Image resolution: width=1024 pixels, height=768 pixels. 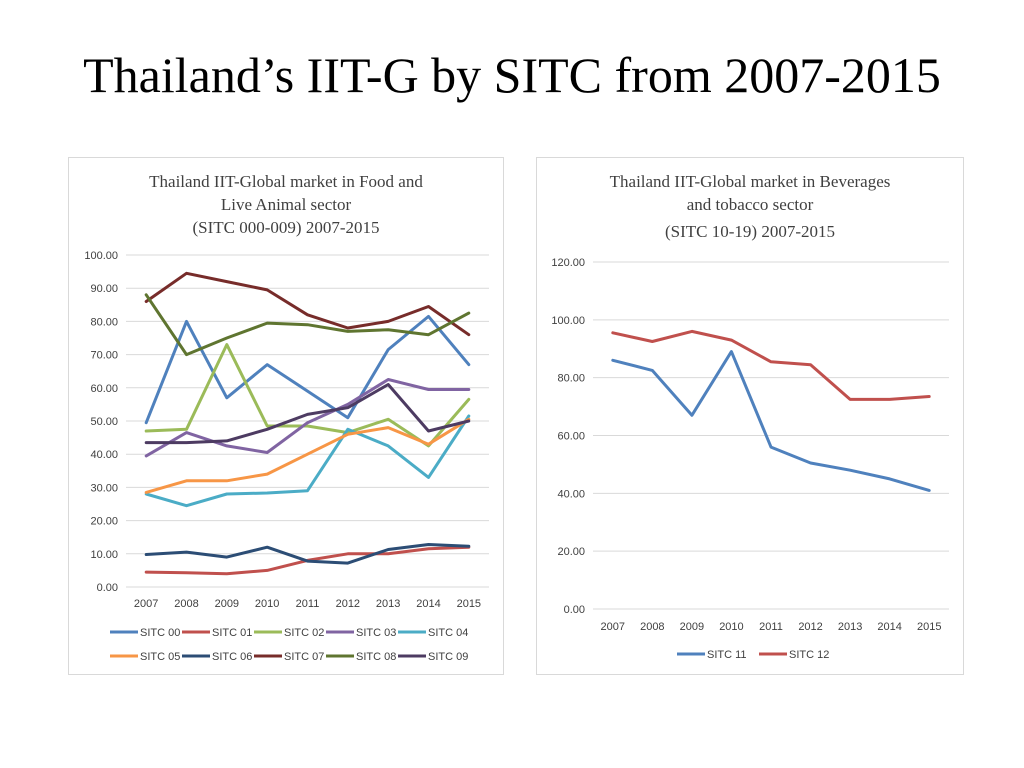 What do you see at coordinates (286, 181) in the screenshot?
I see `chart-title-line-1: Thailand IIT-Global market in Food and` at bounding box center [286, 181].